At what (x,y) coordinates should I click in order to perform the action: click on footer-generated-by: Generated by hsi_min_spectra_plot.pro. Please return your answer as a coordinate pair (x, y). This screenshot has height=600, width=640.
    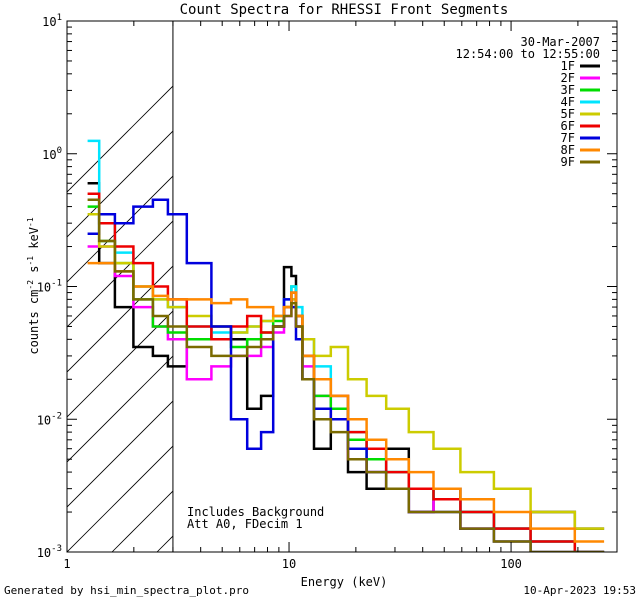
    Looking at the image, I should click on (127, 590).